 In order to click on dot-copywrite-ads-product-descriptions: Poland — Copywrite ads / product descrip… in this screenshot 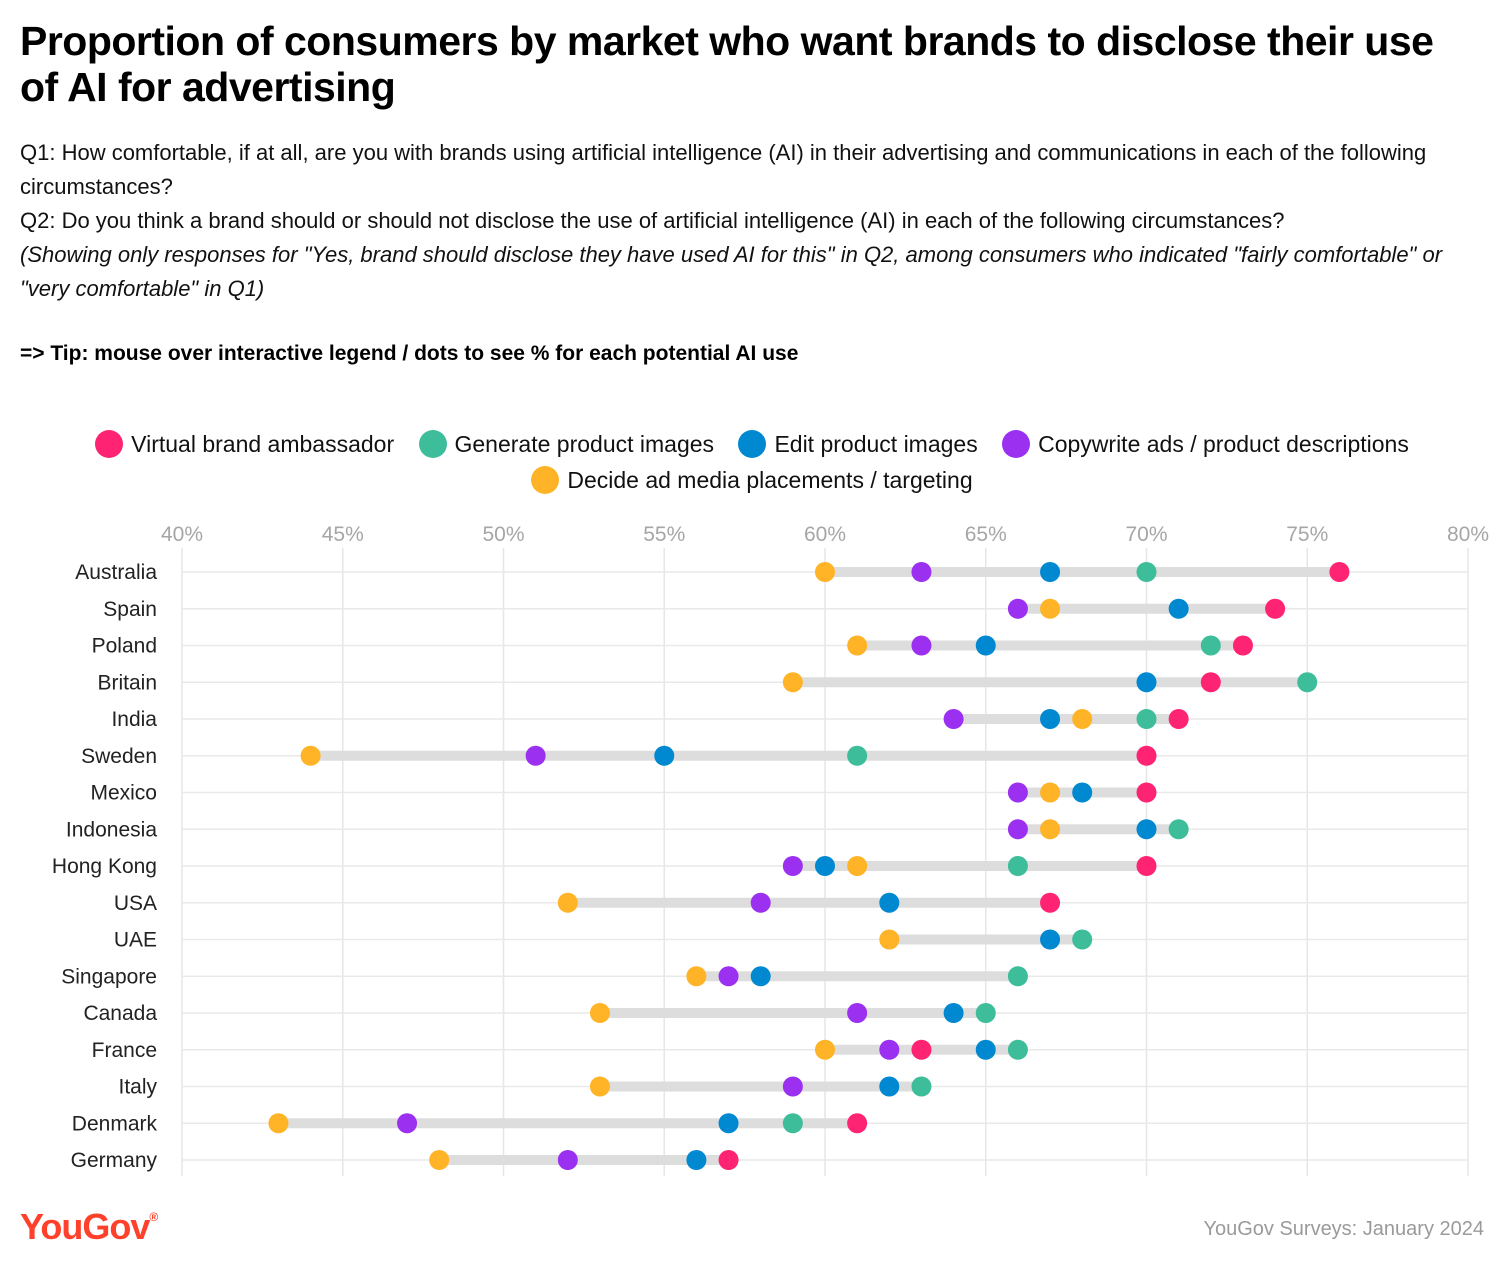, I will do `click(921, 645)`.